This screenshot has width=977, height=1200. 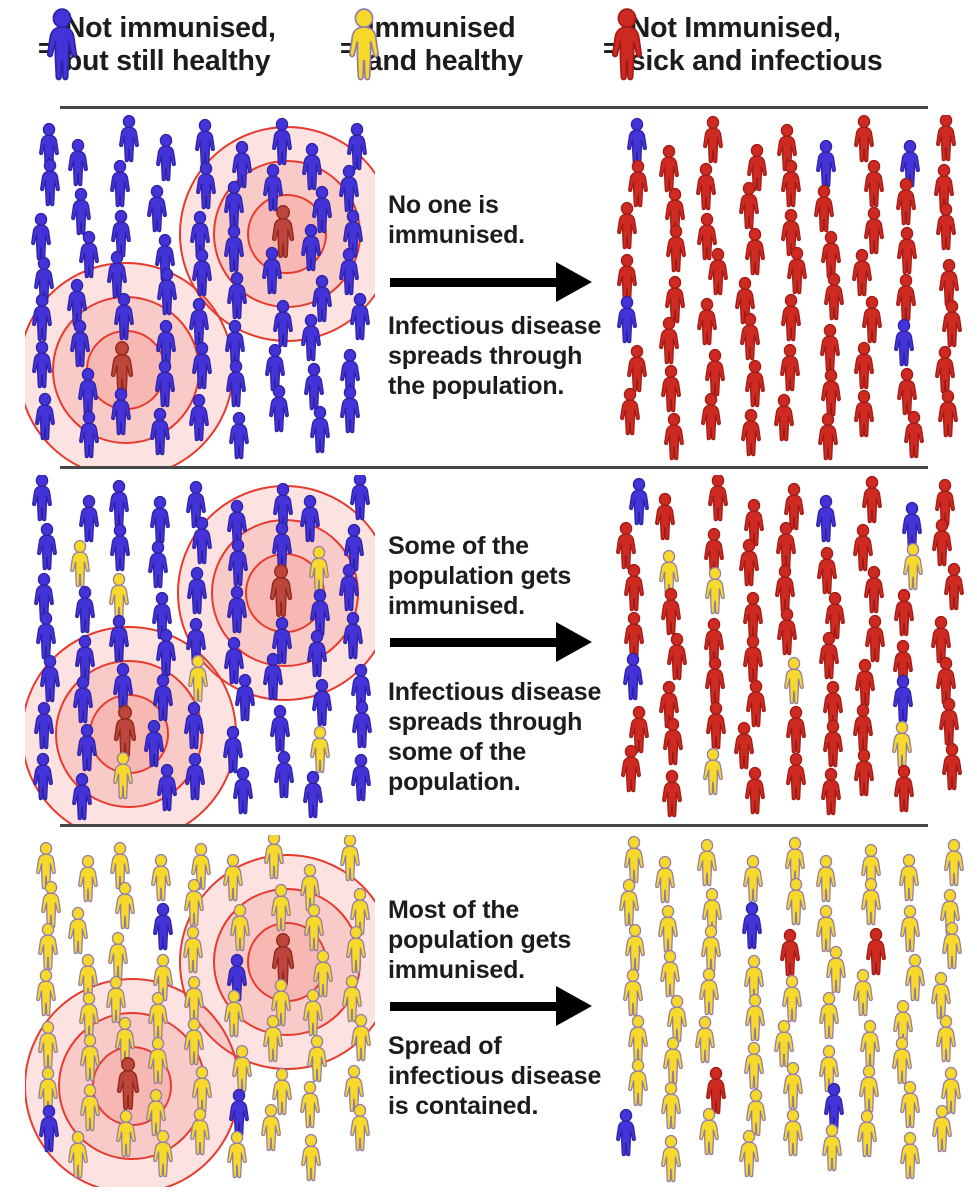 I want to click on legend-label: Not Immunised, sick and infectious, so click(x=756, y=44).